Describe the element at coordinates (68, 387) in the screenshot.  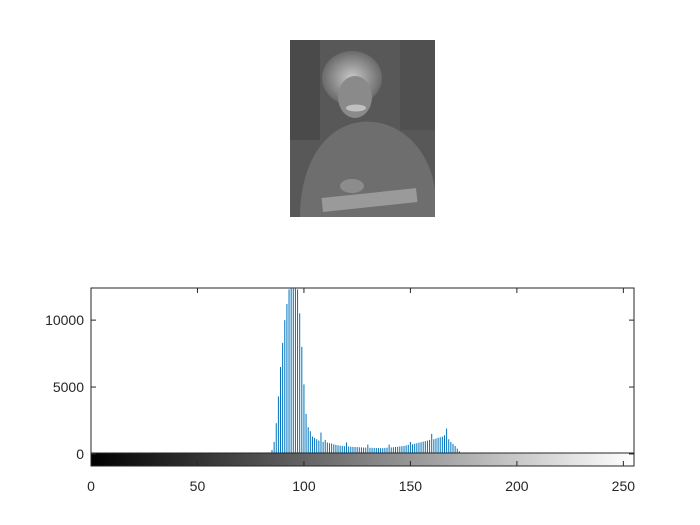
I see `y-tick-label: 5000` at that location.